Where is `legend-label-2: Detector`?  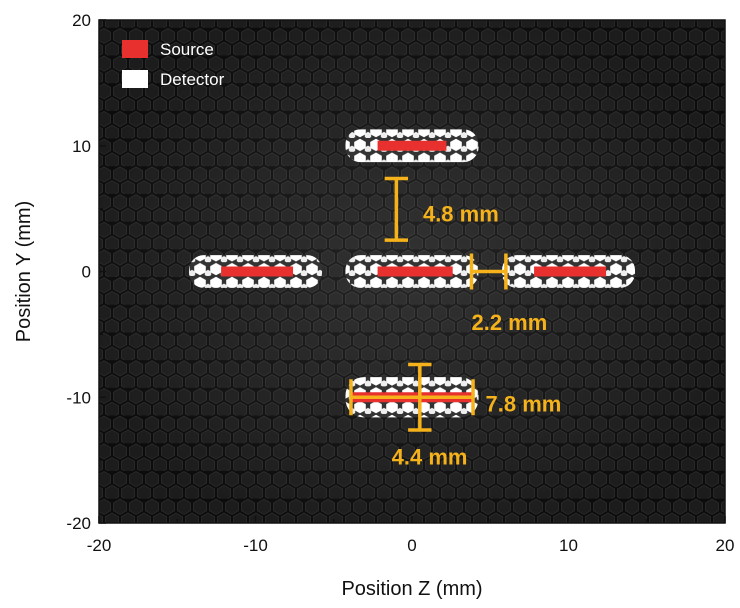 legend-label-2: Detector is located at coordinates (192, 79).